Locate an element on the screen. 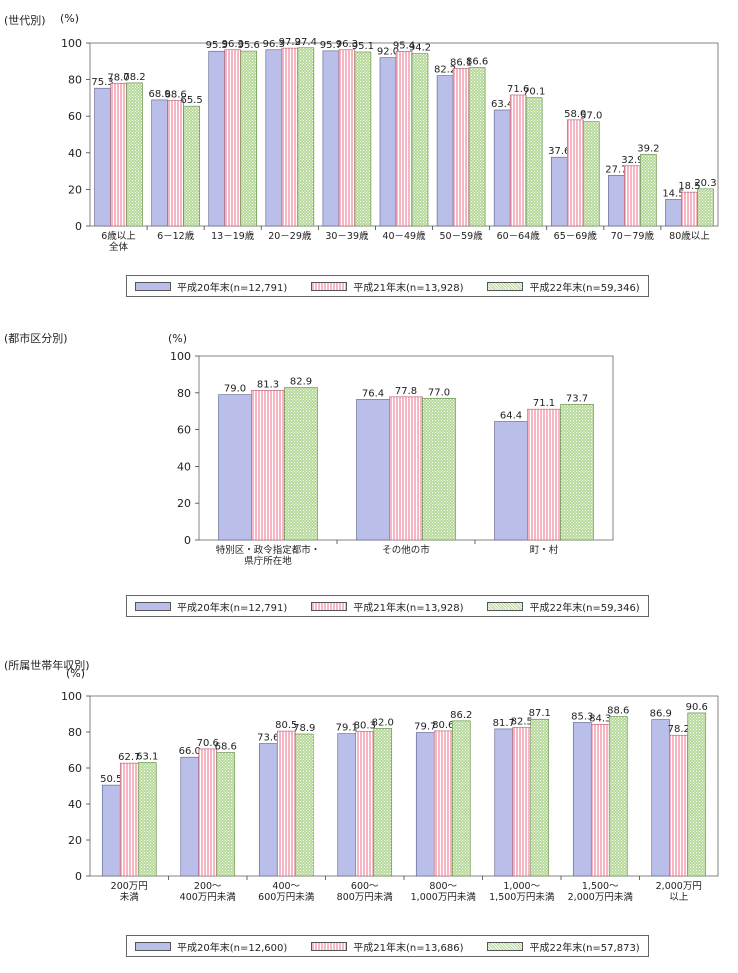 Image resolution: width=738 pixels, height=973 pixels. x-tick-label: 65－69歳 is located at coordinates (576, 236).